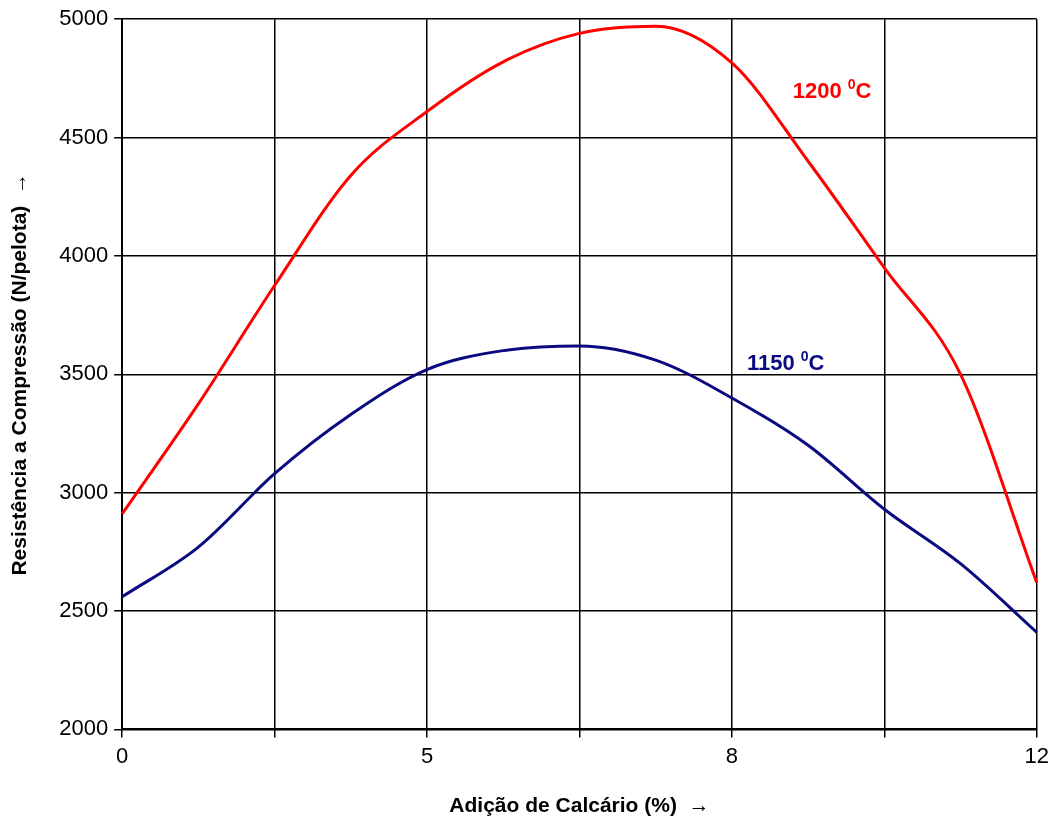  What do you see at coordinates (1037, 755) in the screenshot?
I see `x-tick-label: 12` at bounding box center [1037, 755].